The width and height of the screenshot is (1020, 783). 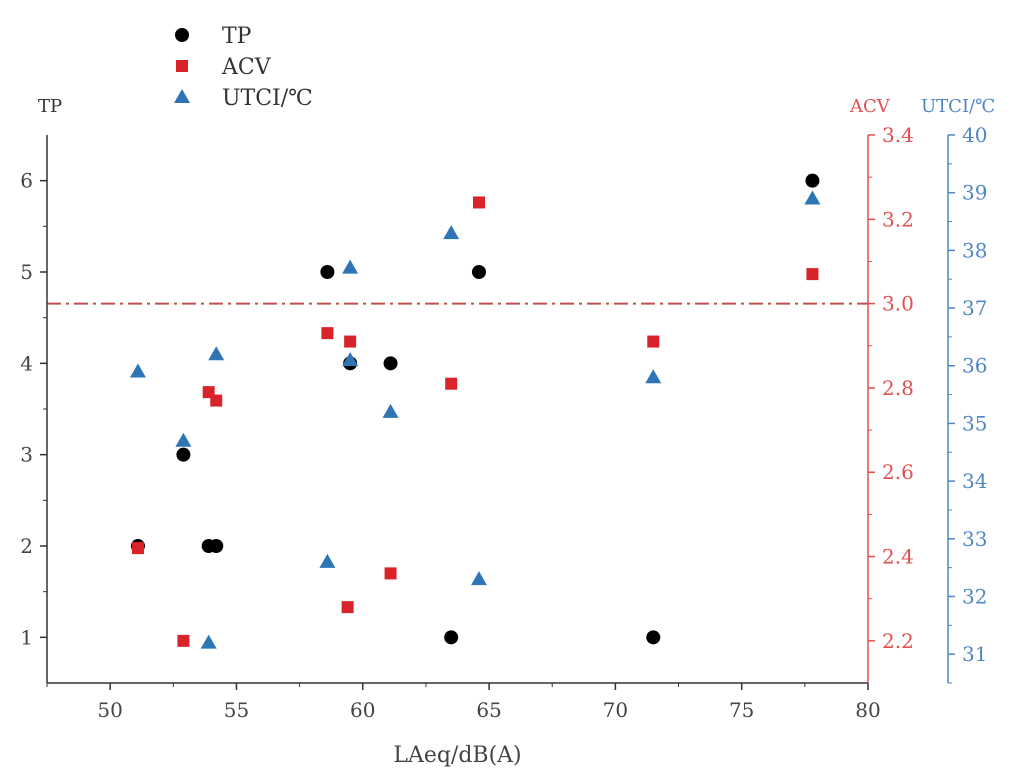 I want to click on acv-tick-label: 3.4, so click(x=898, y=135).